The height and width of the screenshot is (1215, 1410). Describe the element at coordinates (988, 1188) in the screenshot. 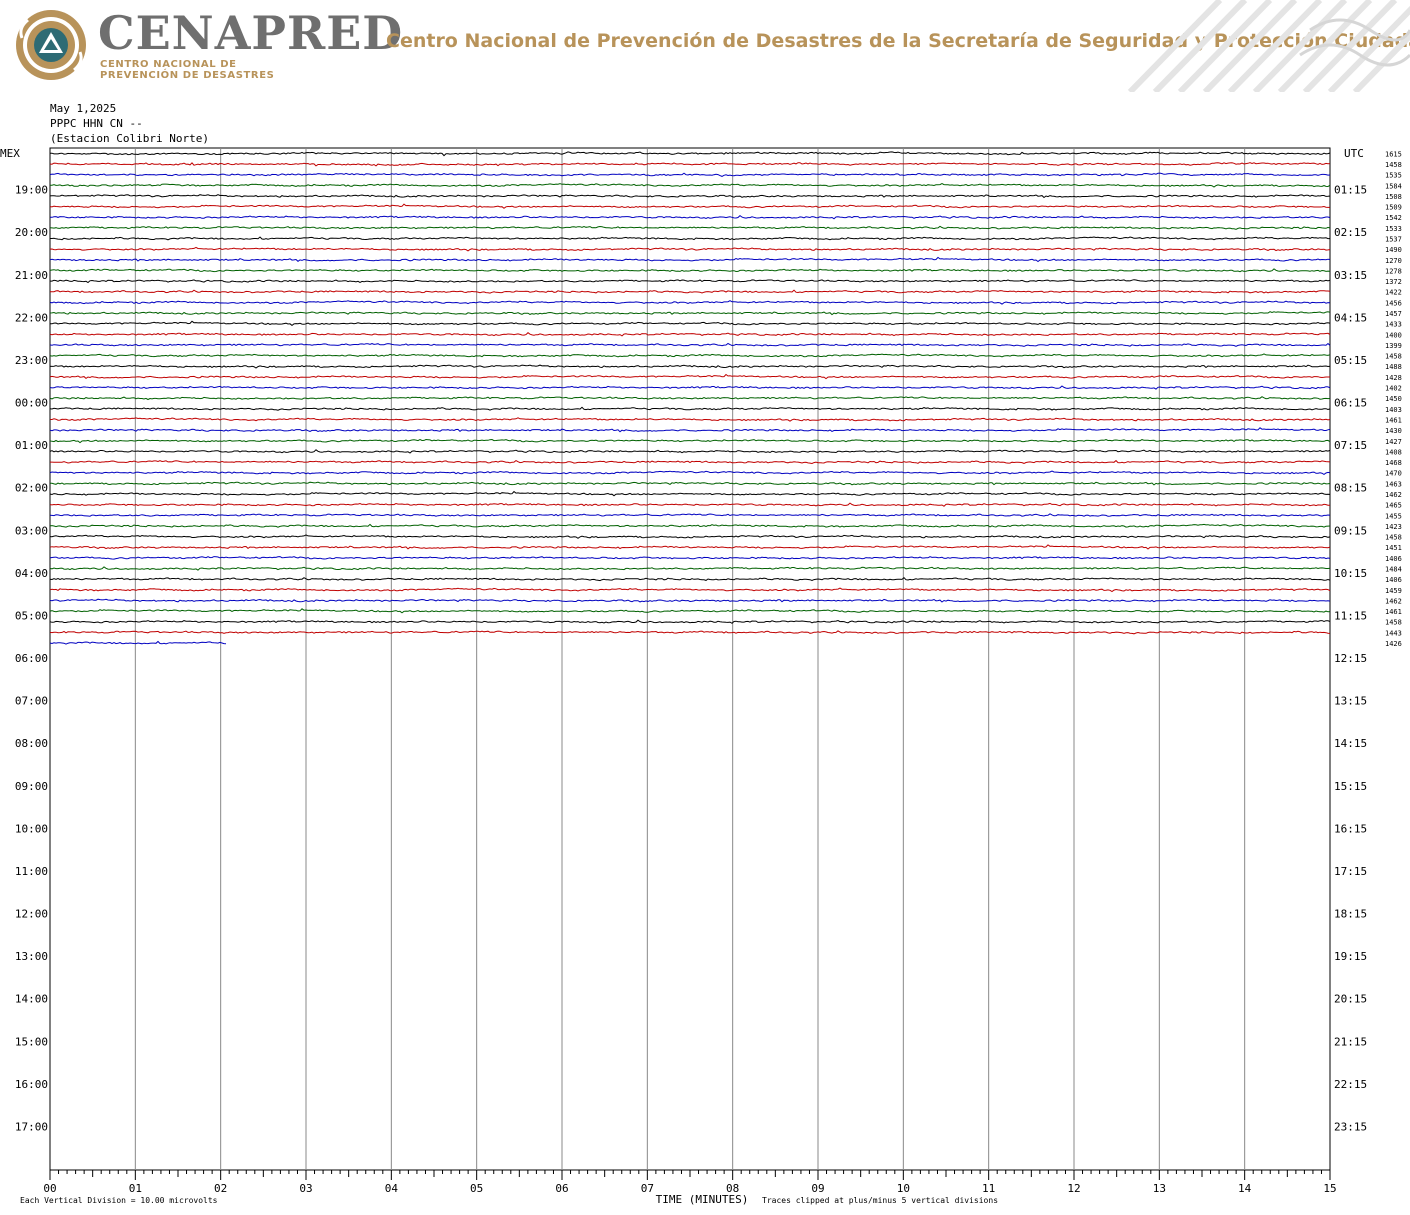

I see `x-tick-label: 11` at that location.